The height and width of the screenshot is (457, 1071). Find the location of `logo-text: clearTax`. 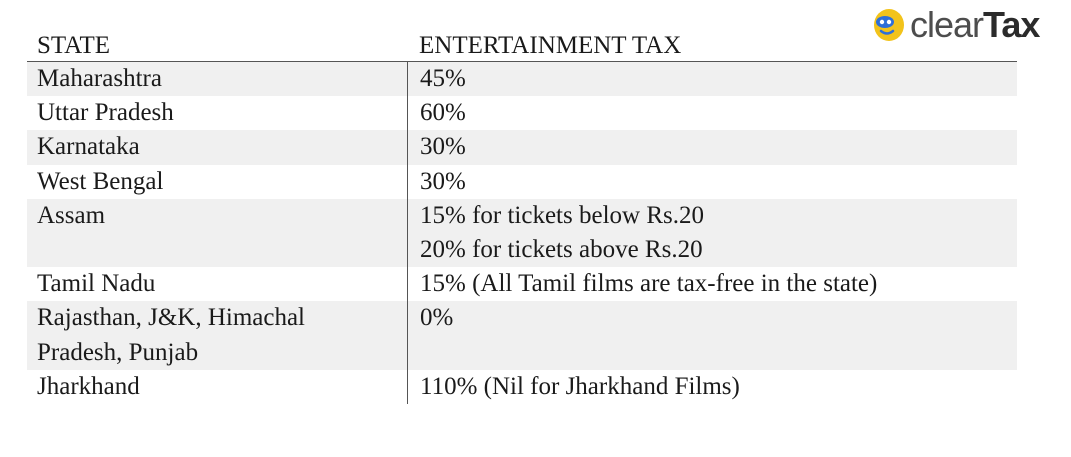

logo-text: clearTax is located at coordinates (975, 25).